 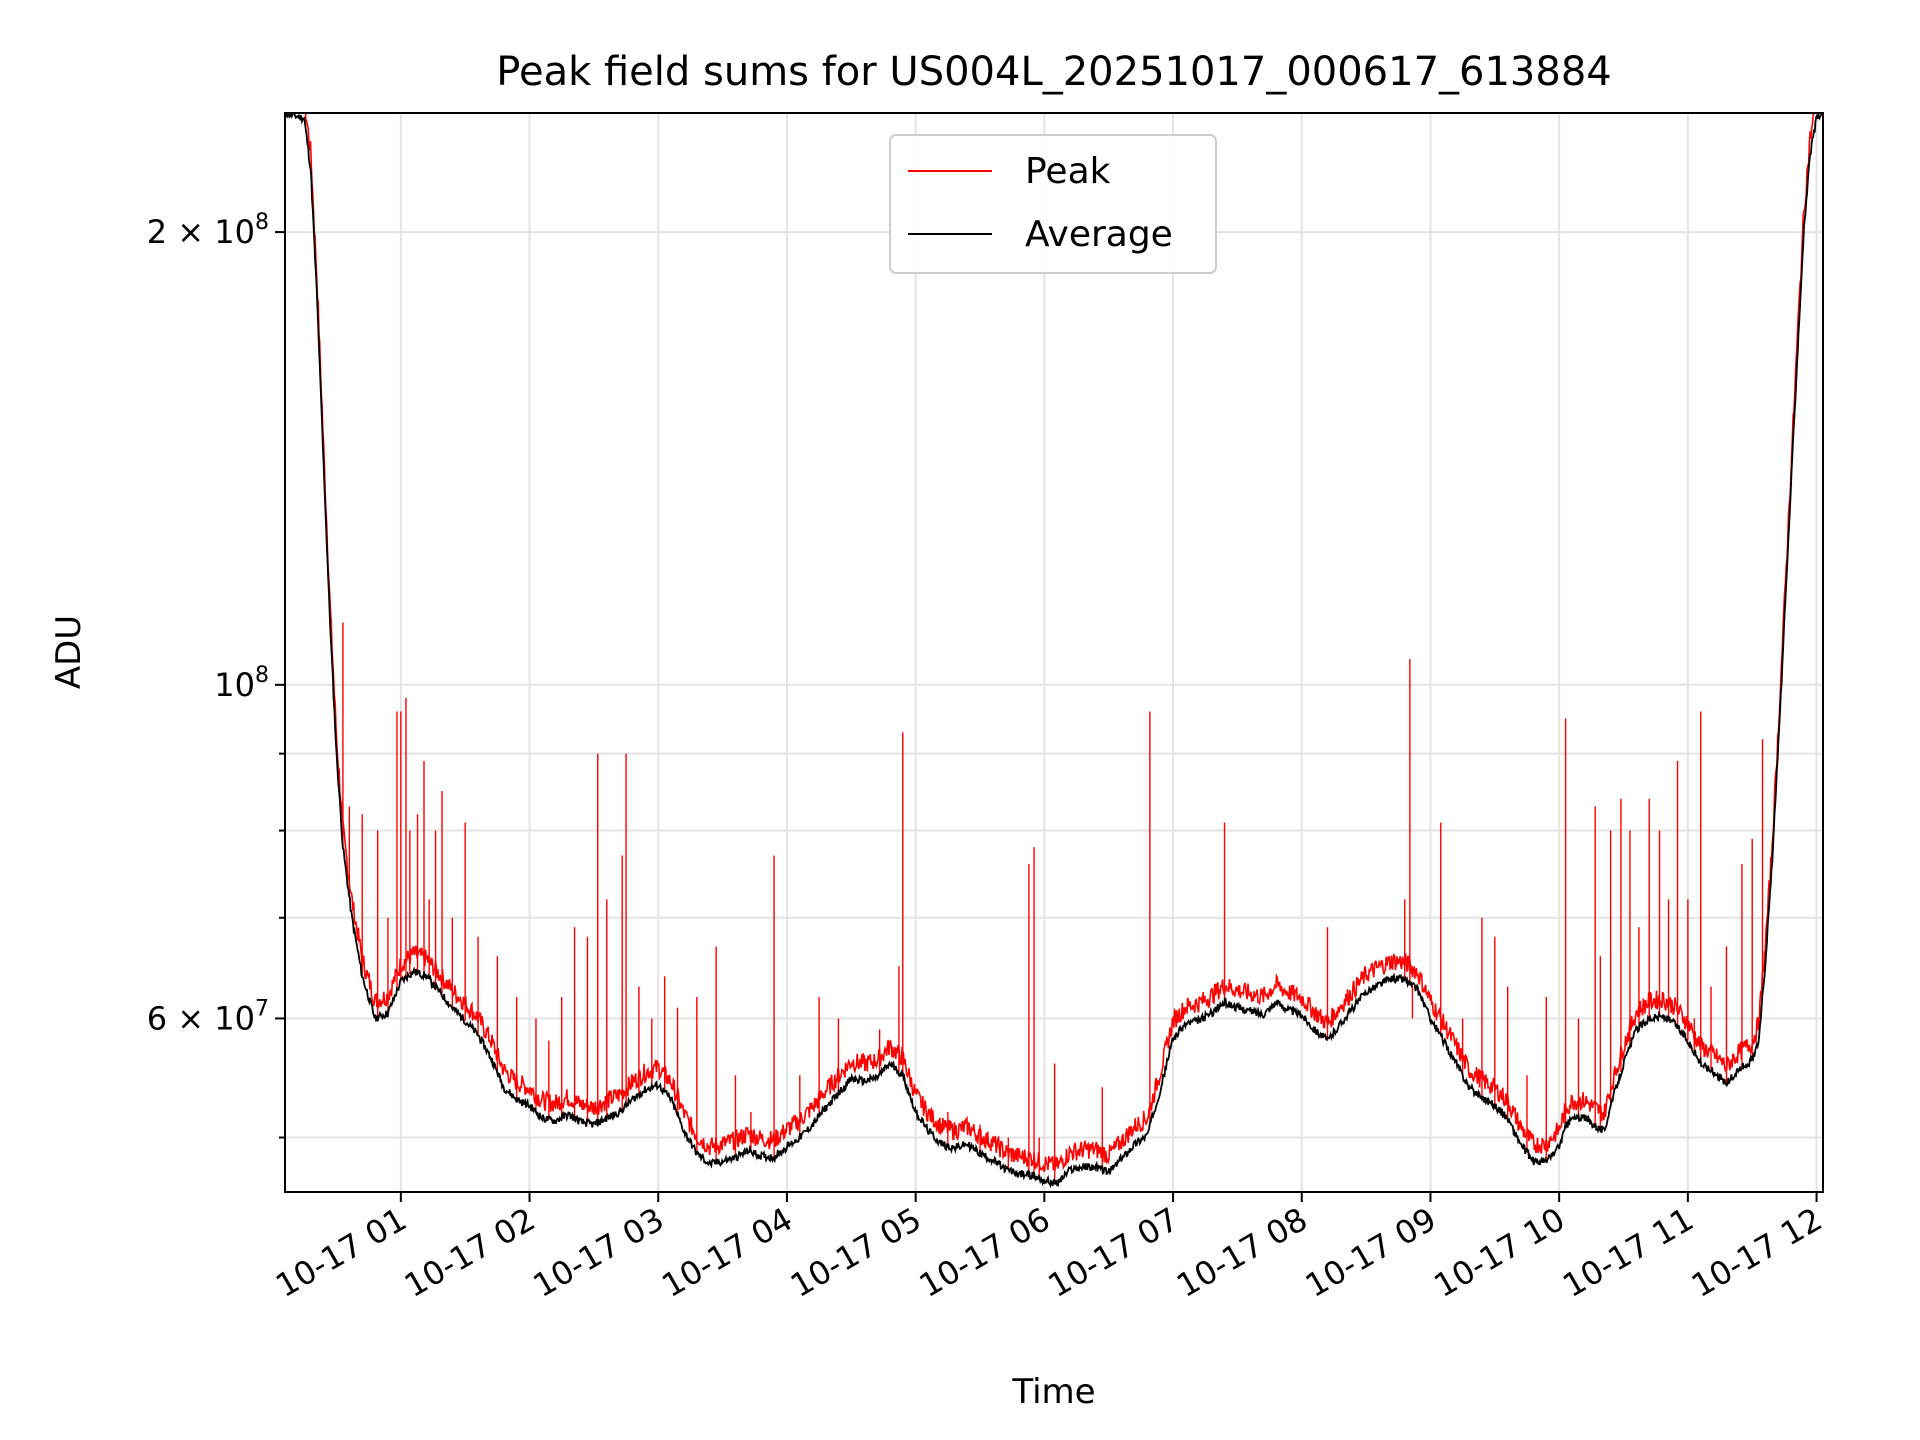 What do you see at coordinates (208, 230) in the screenshot?
I see `y-tick-label: 2 × 108` at bounding box center [208, 230].